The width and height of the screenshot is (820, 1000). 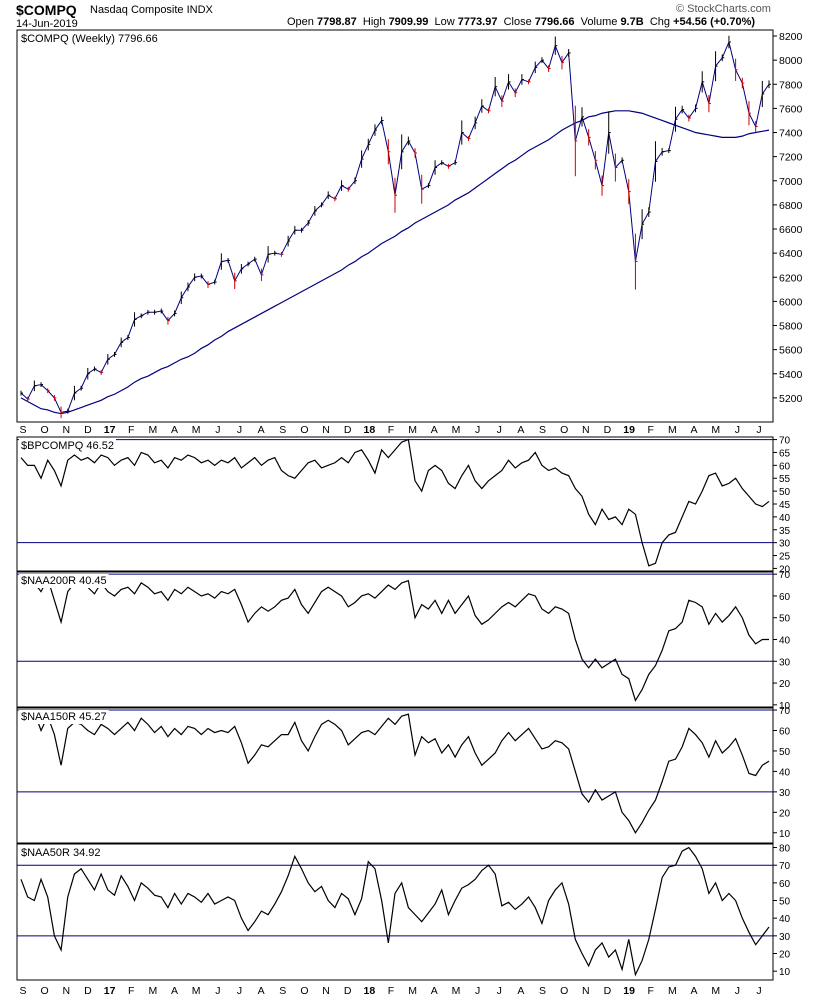 What do you see at coordinates (300, 22) in the screenshot?
I see `open-label: Open` at bounding box center [300, 22].